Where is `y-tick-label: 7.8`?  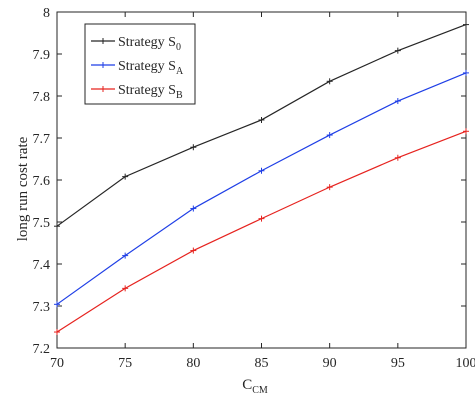 y-tick-label: 7.8 is located at coordinates (42, 97).